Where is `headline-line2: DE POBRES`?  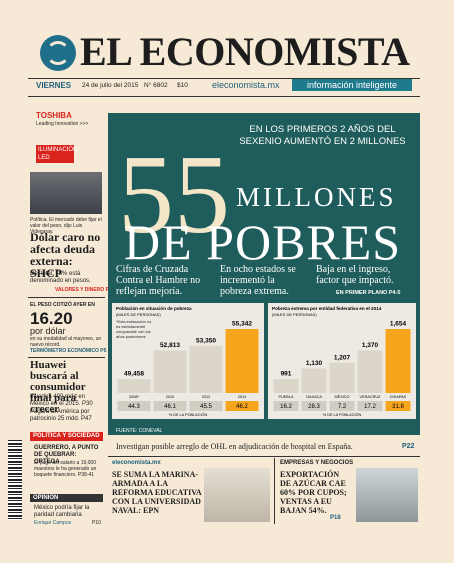
headline-line2: DE POBRES is located at coordinates (263, 242).